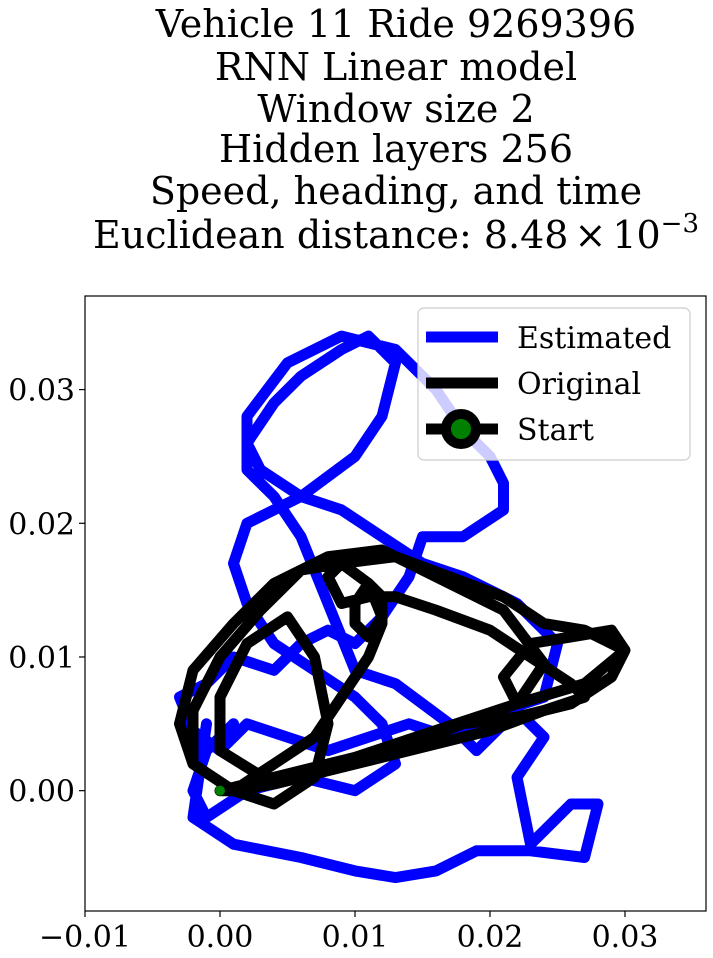 Image resolution: width=713 pixels, height=958 pixels. Describe the element at coordinates (594, 338) in the screenshot. I see `legend-label-estimated: Estimated` at that location.